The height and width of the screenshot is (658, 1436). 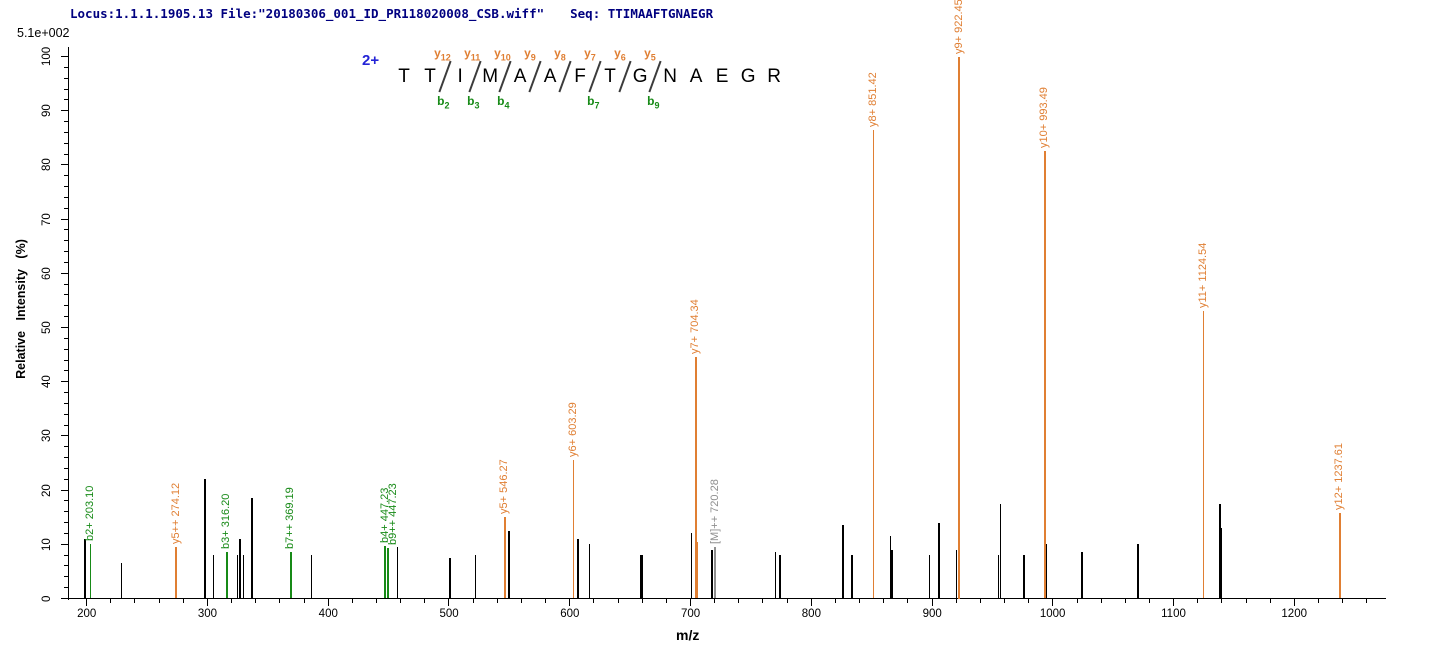 What do you see at coordinates (87, 613) in the screenshot?
I see `x-axis-tick-label: 200` at bounding box center [87, 613].